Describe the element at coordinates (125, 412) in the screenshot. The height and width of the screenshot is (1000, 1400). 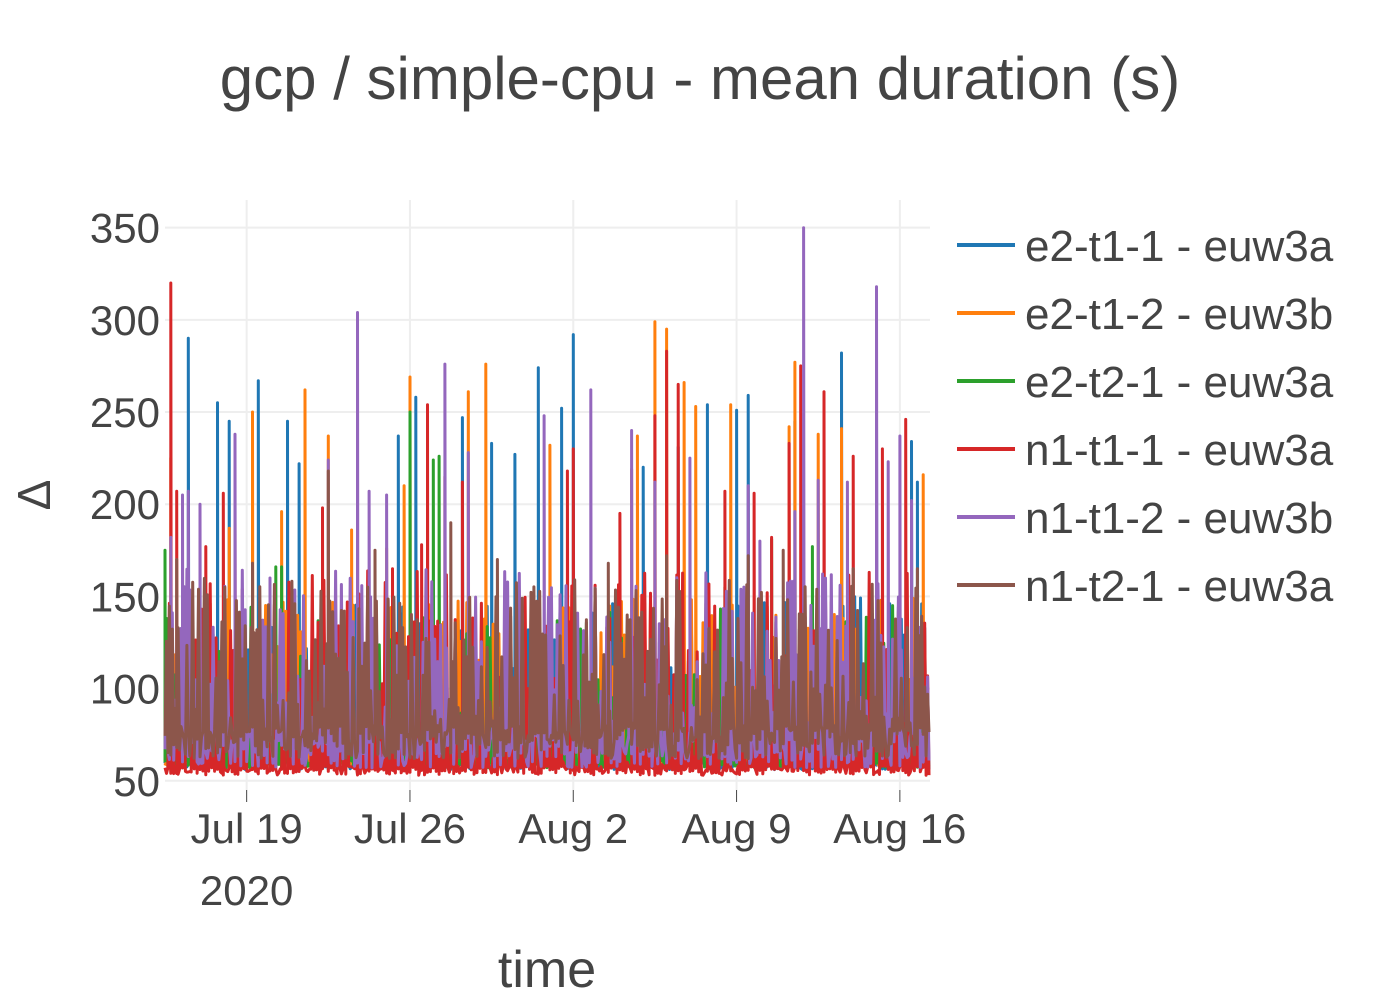
I see `y-tick-label: 250` at that location.